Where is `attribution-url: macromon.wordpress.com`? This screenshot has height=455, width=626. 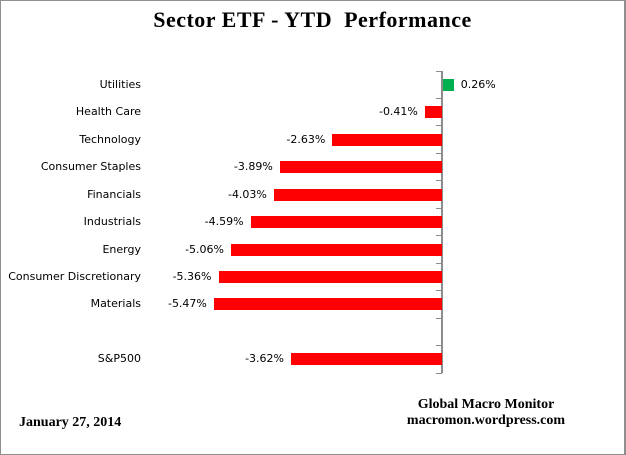
attribution-url: macromon.wordpress.com is located at coordinates (486, 420).